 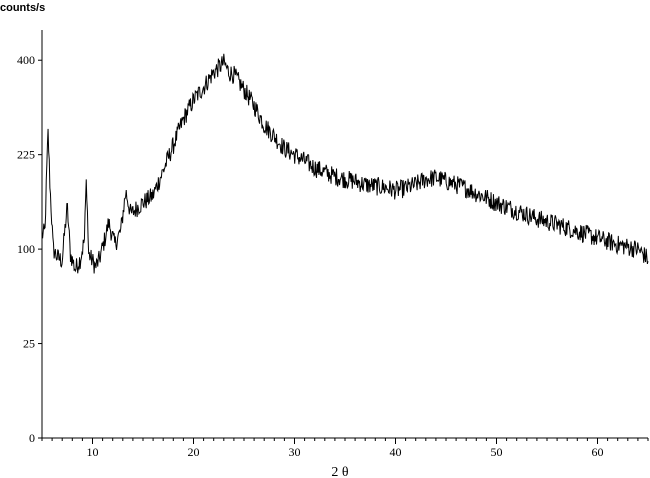 What do you see at coordinates (32, 438) in the screenshot?
I see `y-tick-label: 0` at bounding box center [32, 438].